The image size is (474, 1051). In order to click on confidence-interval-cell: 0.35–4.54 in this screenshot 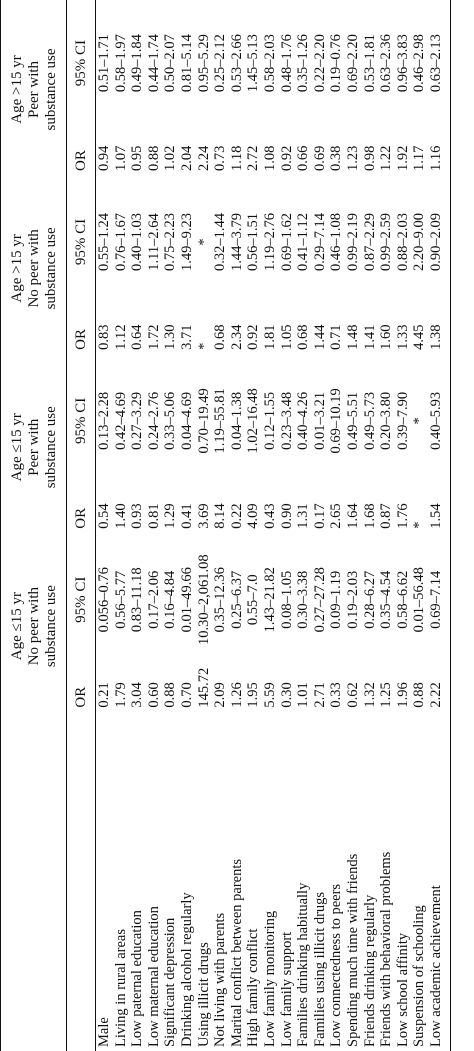, I will do `click(386, 599)`.